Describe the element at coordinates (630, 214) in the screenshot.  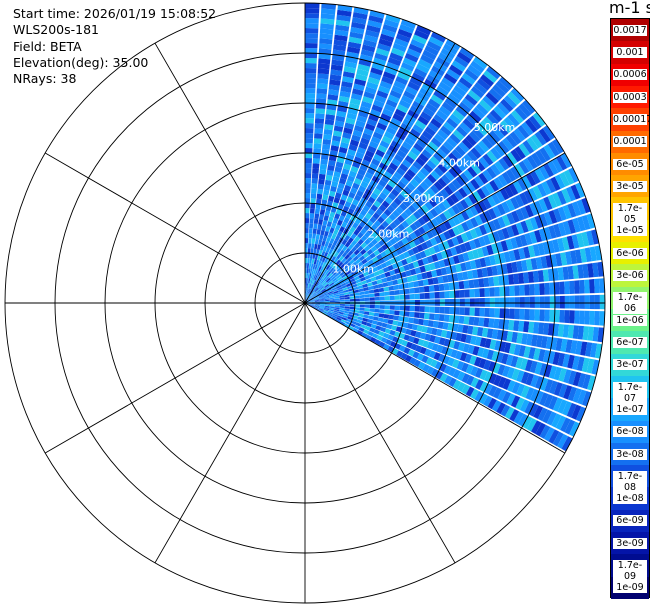
I see `colorbar-tick-label: 1.7e-05` at that location.